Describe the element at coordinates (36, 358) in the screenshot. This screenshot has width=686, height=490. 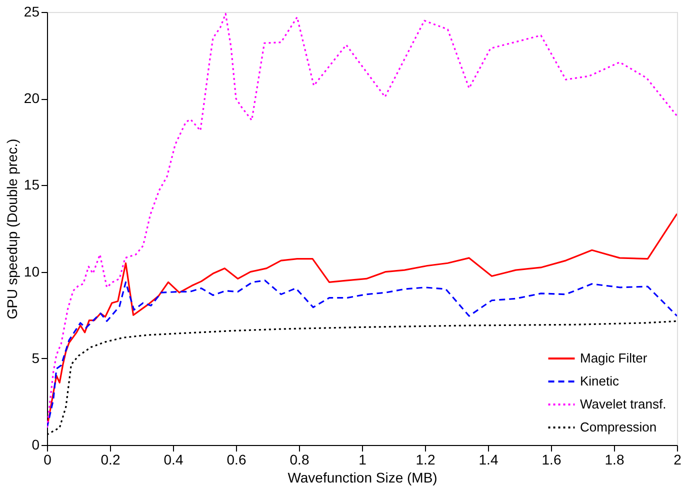
I see `y-tick-label: 5` at that location.